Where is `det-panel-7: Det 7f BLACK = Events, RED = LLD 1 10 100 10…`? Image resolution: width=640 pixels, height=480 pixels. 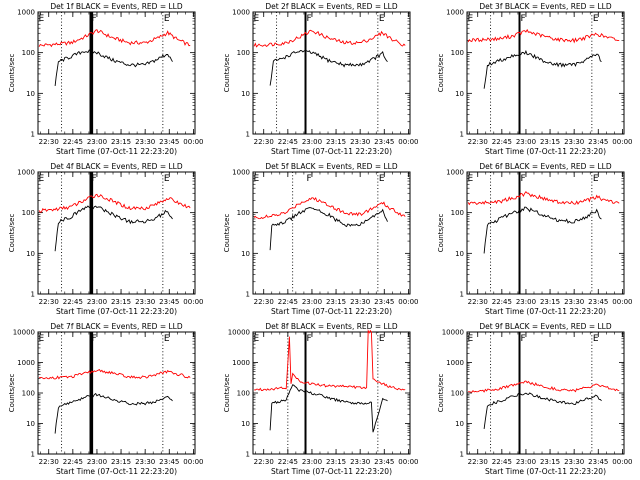 det-panel-7: Det 7f BLACK = Events, RED = LLD 1 10 100 10… is located at coordinates (105, 399).